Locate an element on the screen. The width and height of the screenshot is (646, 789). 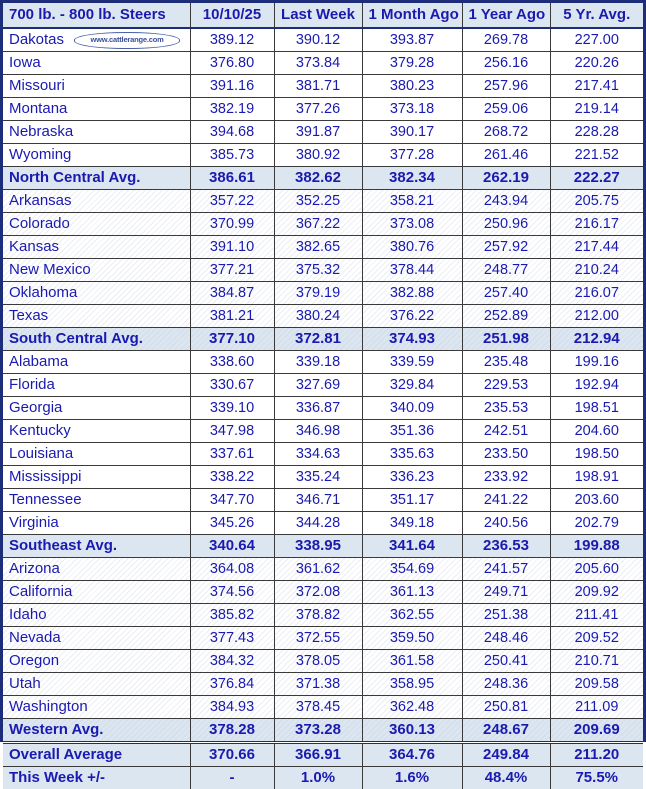
price-cell: 340.09 is located at coordinates (412, 408).